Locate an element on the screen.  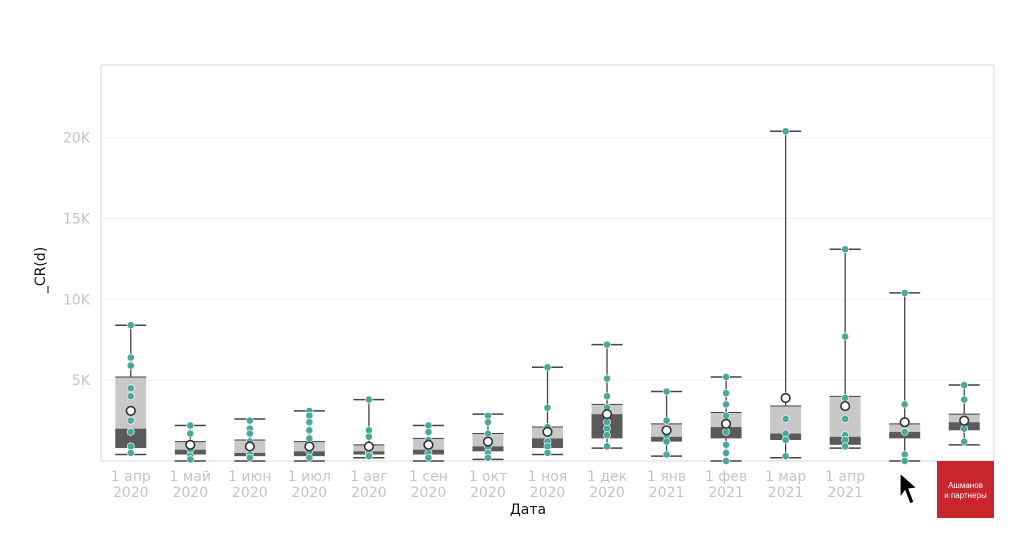
x-tick-label: 1 сен is located at coordinates (428, 477).